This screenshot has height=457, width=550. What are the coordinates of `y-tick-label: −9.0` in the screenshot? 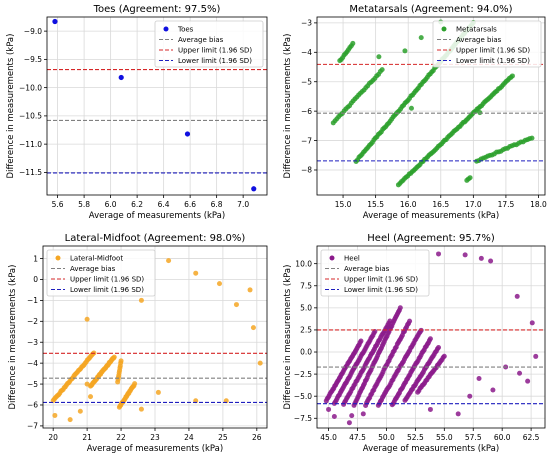 It's located at (33, 31).